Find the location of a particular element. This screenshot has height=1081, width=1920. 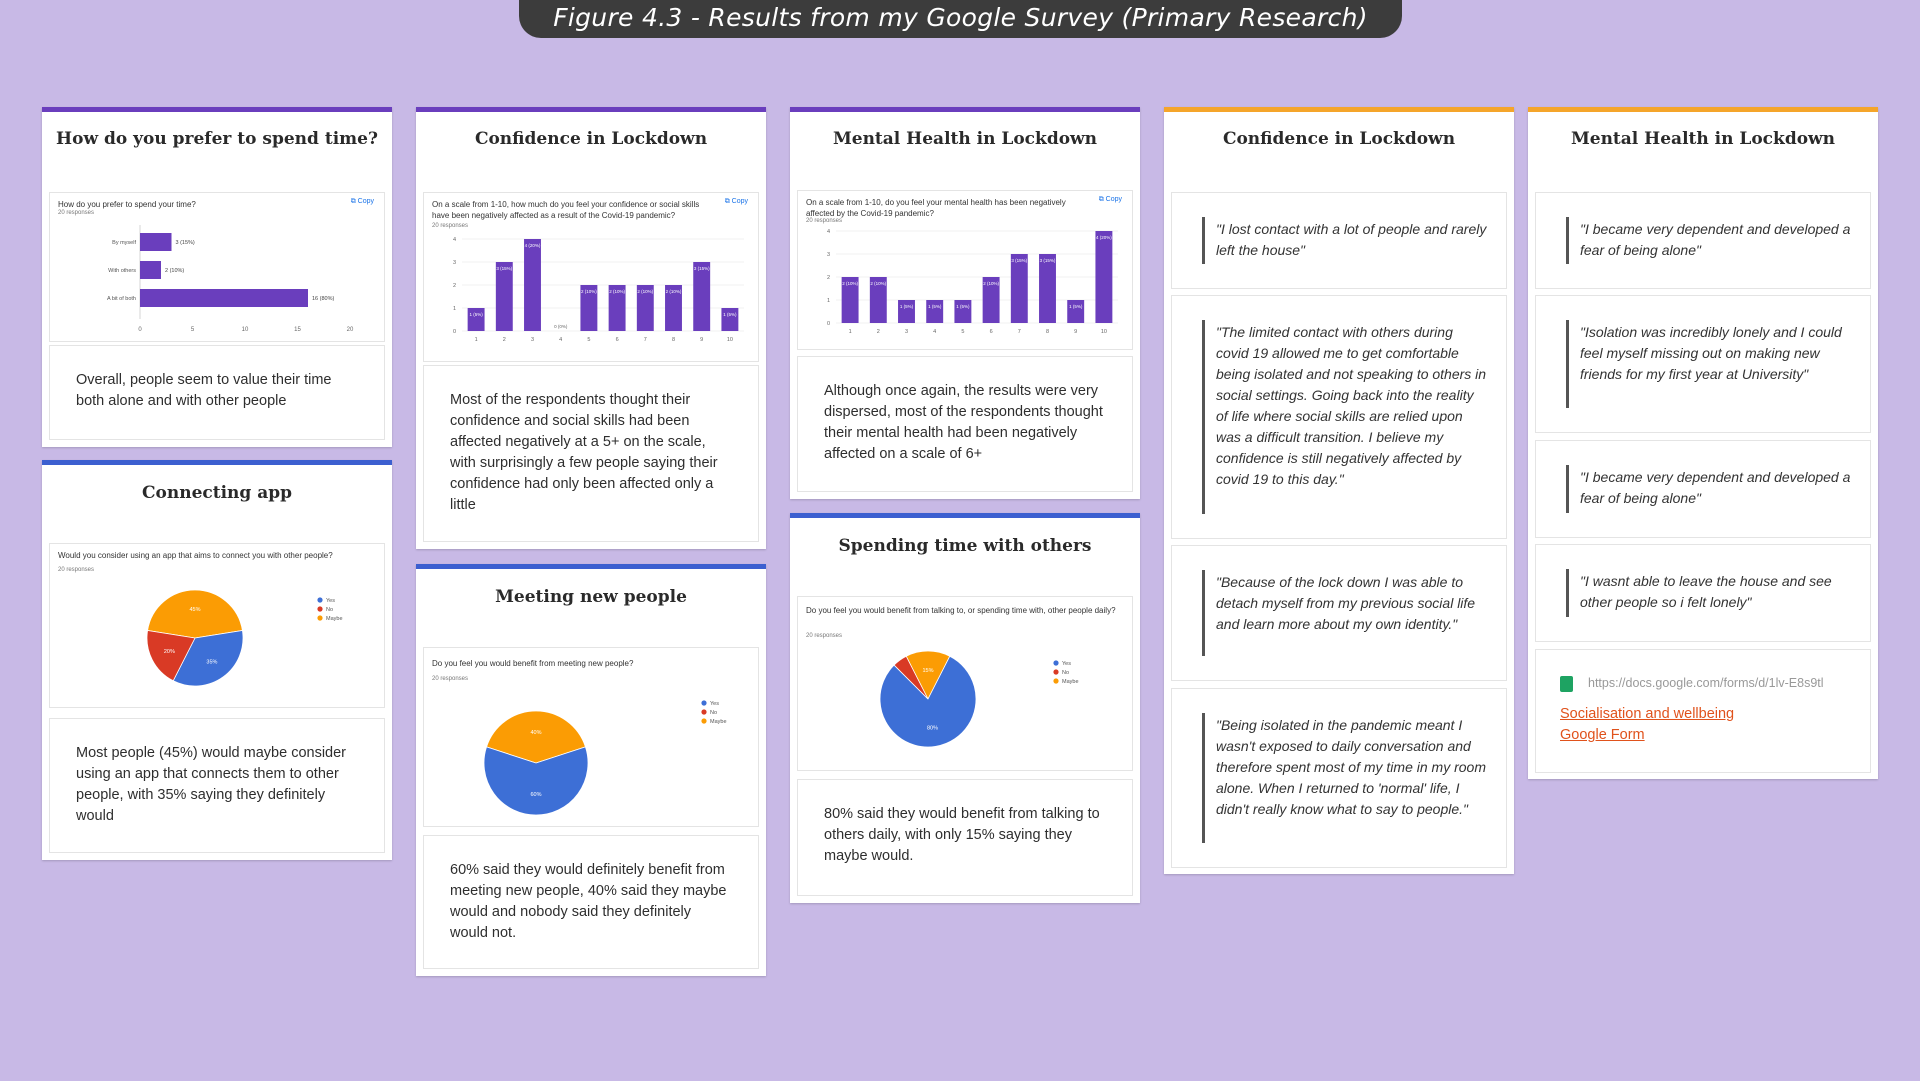

pie-chart: 45% 35% 20% Yes No Maybe is located at coordinates (244, 638).